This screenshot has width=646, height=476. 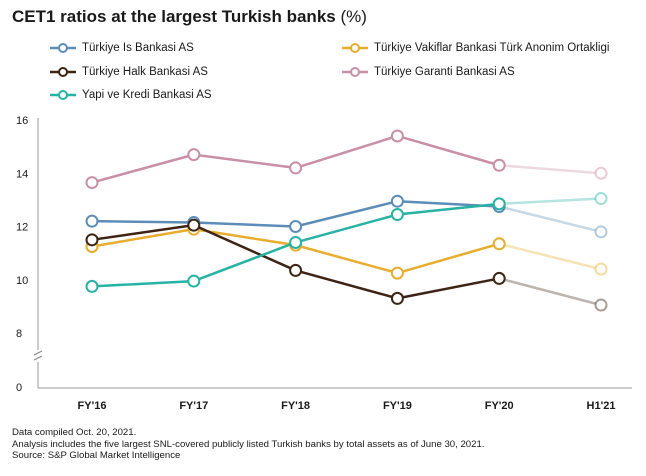 What do you see at coordinates (96, 456) in the screenshot?
I see `note-source: Source: S&P Global Market Intelligence` at bounding box center [96, 456].